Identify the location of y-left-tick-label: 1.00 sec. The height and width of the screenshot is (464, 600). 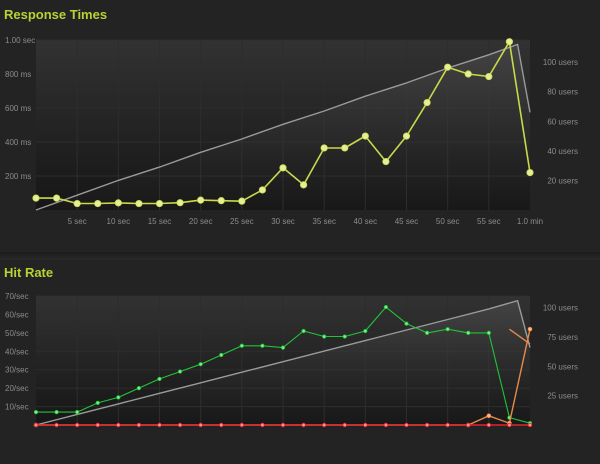
(20, 40).